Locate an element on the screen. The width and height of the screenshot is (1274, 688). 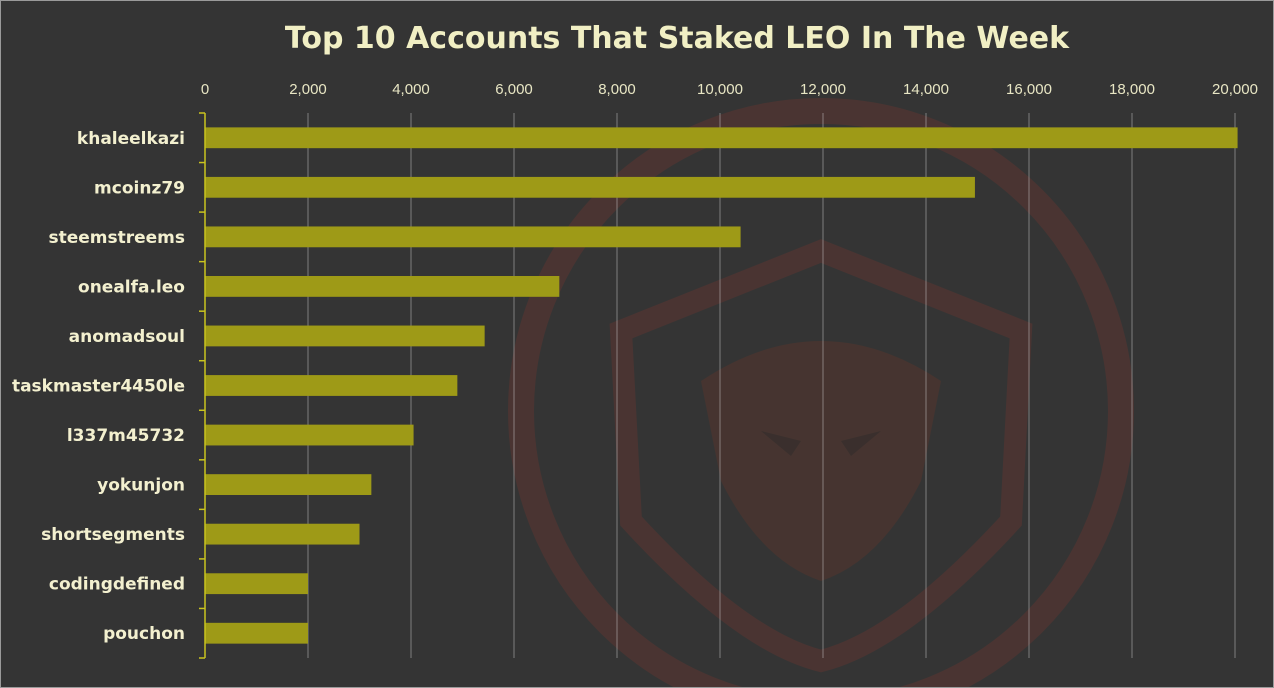
x-tick-label: 4,000 is located at coordinates (411, 89).